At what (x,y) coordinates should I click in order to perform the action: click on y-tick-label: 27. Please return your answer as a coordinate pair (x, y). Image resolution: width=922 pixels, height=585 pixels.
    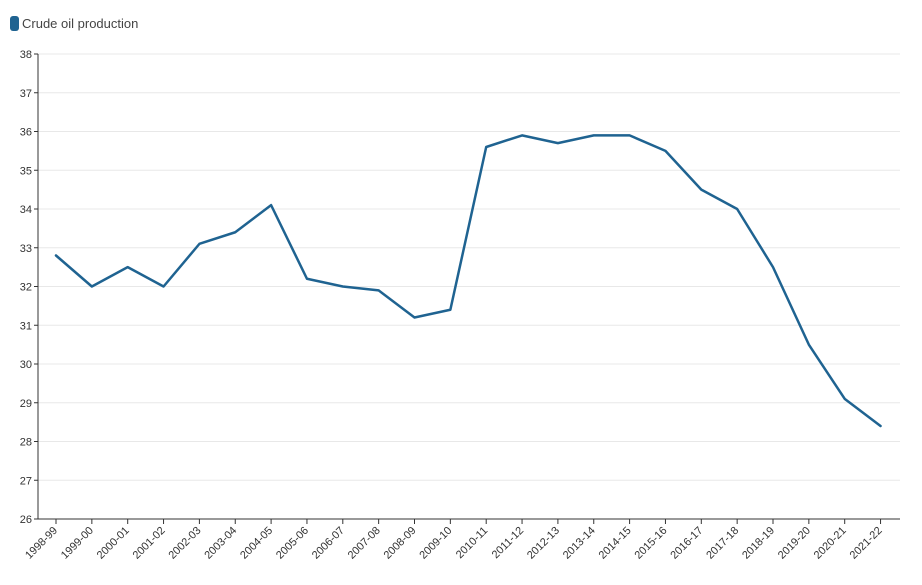
    Looking at the image, I should click on (26, 481).